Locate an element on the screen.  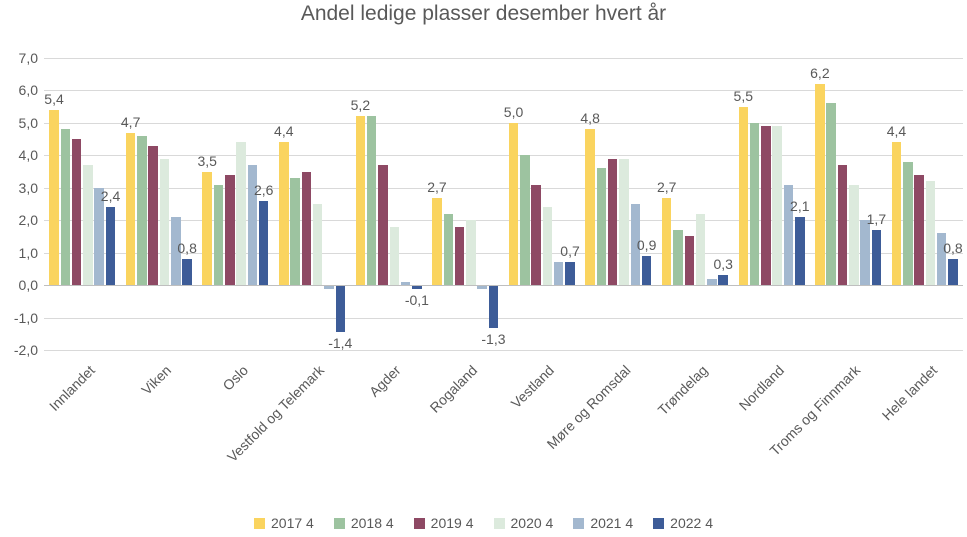
bar-20204-m-re-og-romsdal is located at coordinates (624, 222).